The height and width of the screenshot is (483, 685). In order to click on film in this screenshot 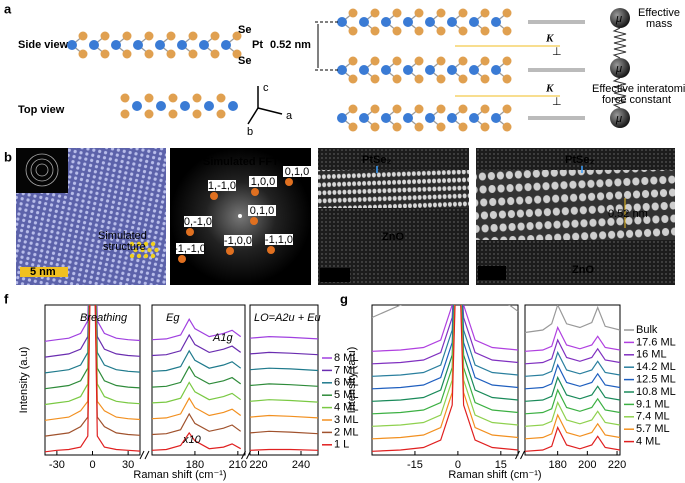, I will do `click(575, 205)`.